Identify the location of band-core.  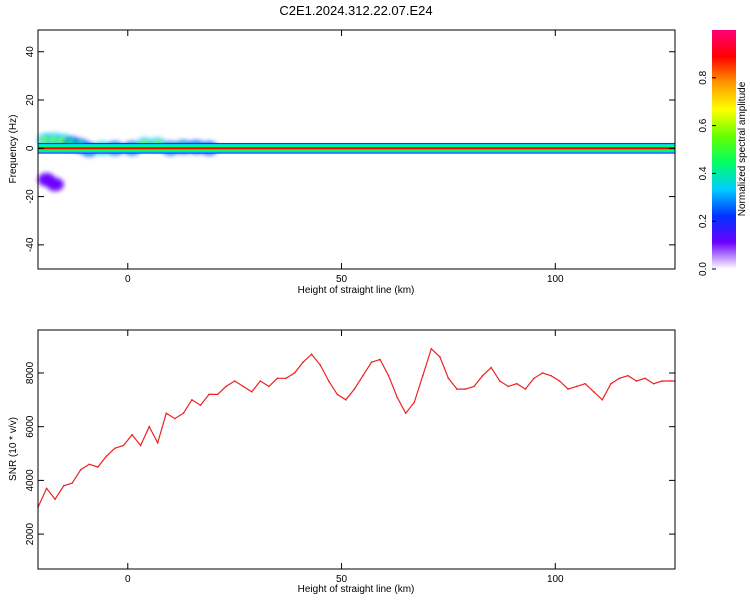
(356, 148).